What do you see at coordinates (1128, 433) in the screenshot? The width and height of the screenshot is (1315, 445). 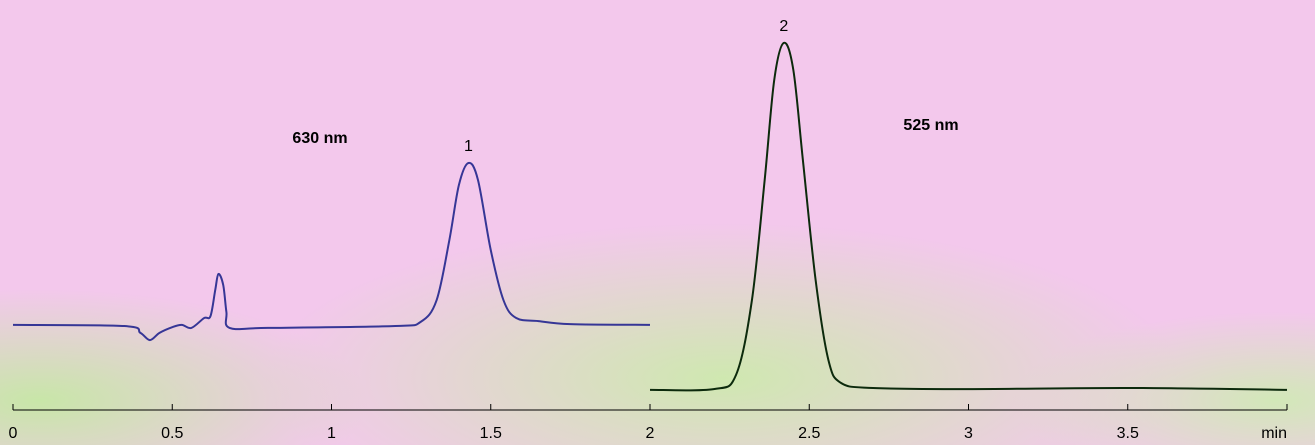 I see `x-tick-label: 3.5` at bounding box center [1128, 433].